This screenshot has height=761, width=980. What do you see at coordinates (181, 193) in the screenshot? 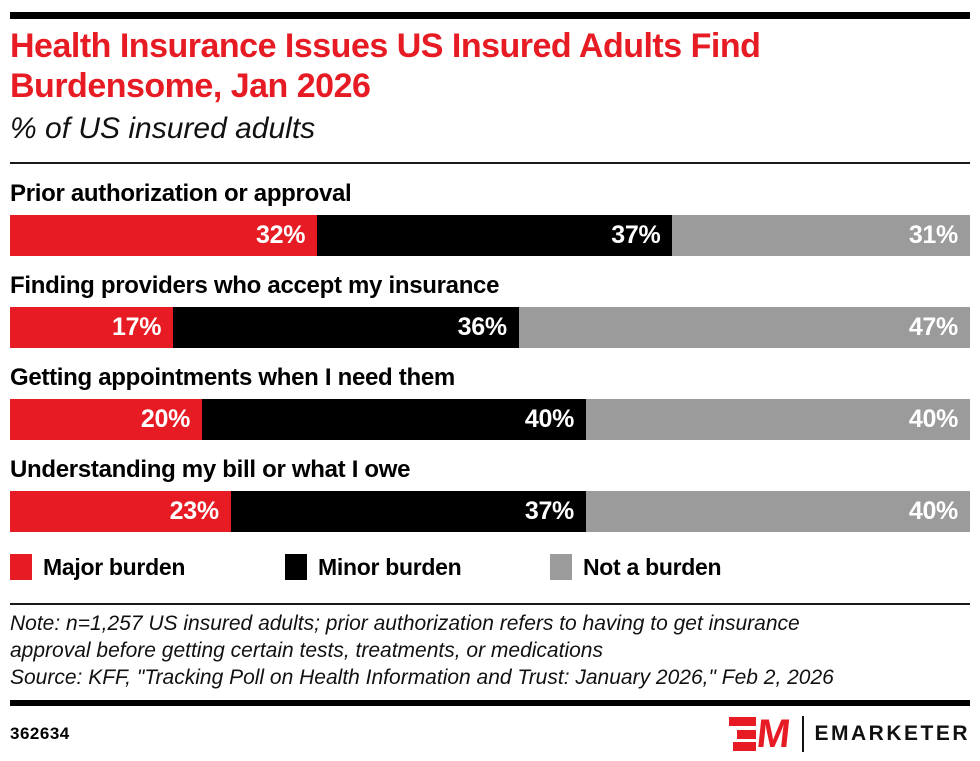
I see `category-label: Prior authorization or approval` at bounding box center [181, 193].